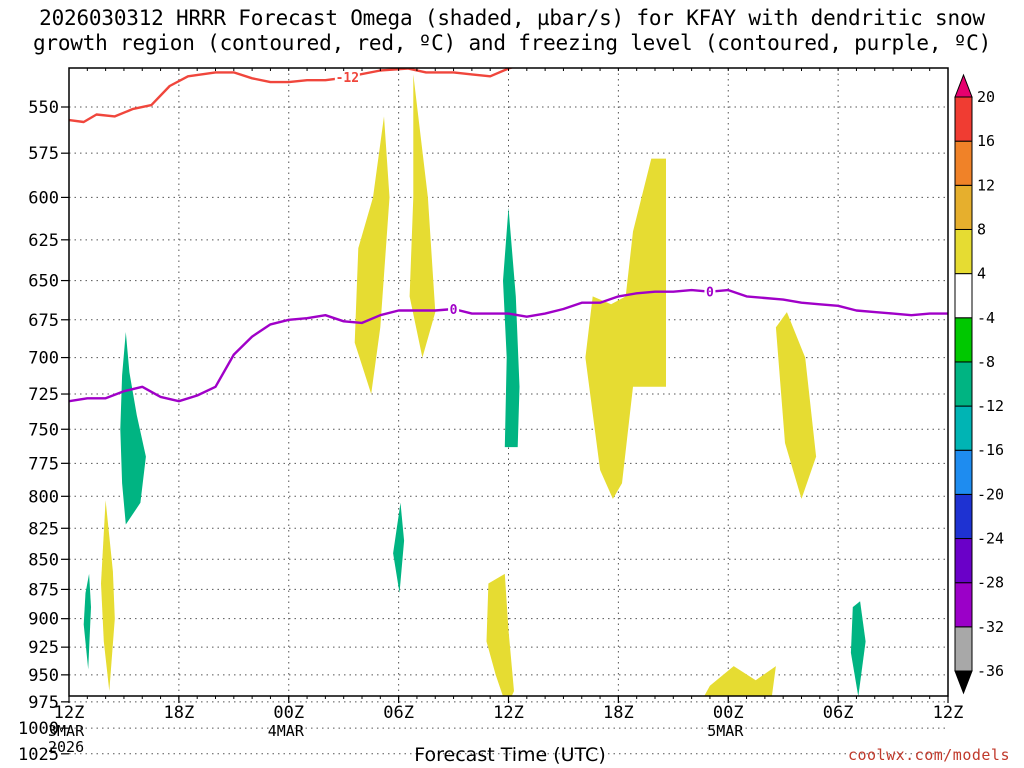  I want to click on colorbar-label: 12, so click(986, 185).